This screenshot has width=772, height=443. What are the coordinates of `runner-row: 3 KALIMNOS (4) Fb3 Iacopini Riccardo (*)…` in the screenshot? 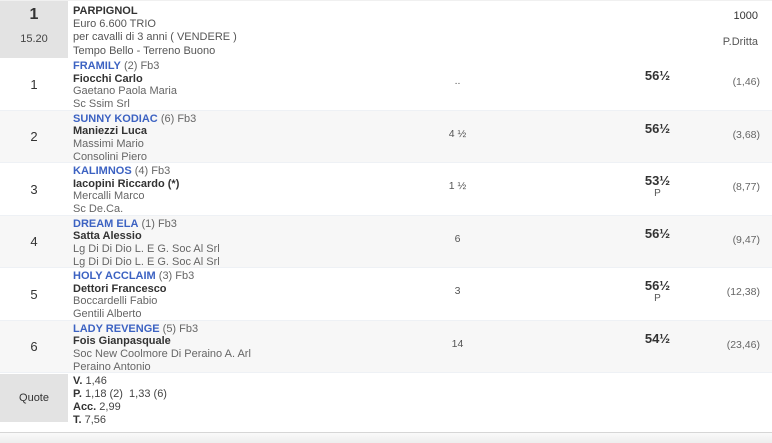 It's located at (386, 189).